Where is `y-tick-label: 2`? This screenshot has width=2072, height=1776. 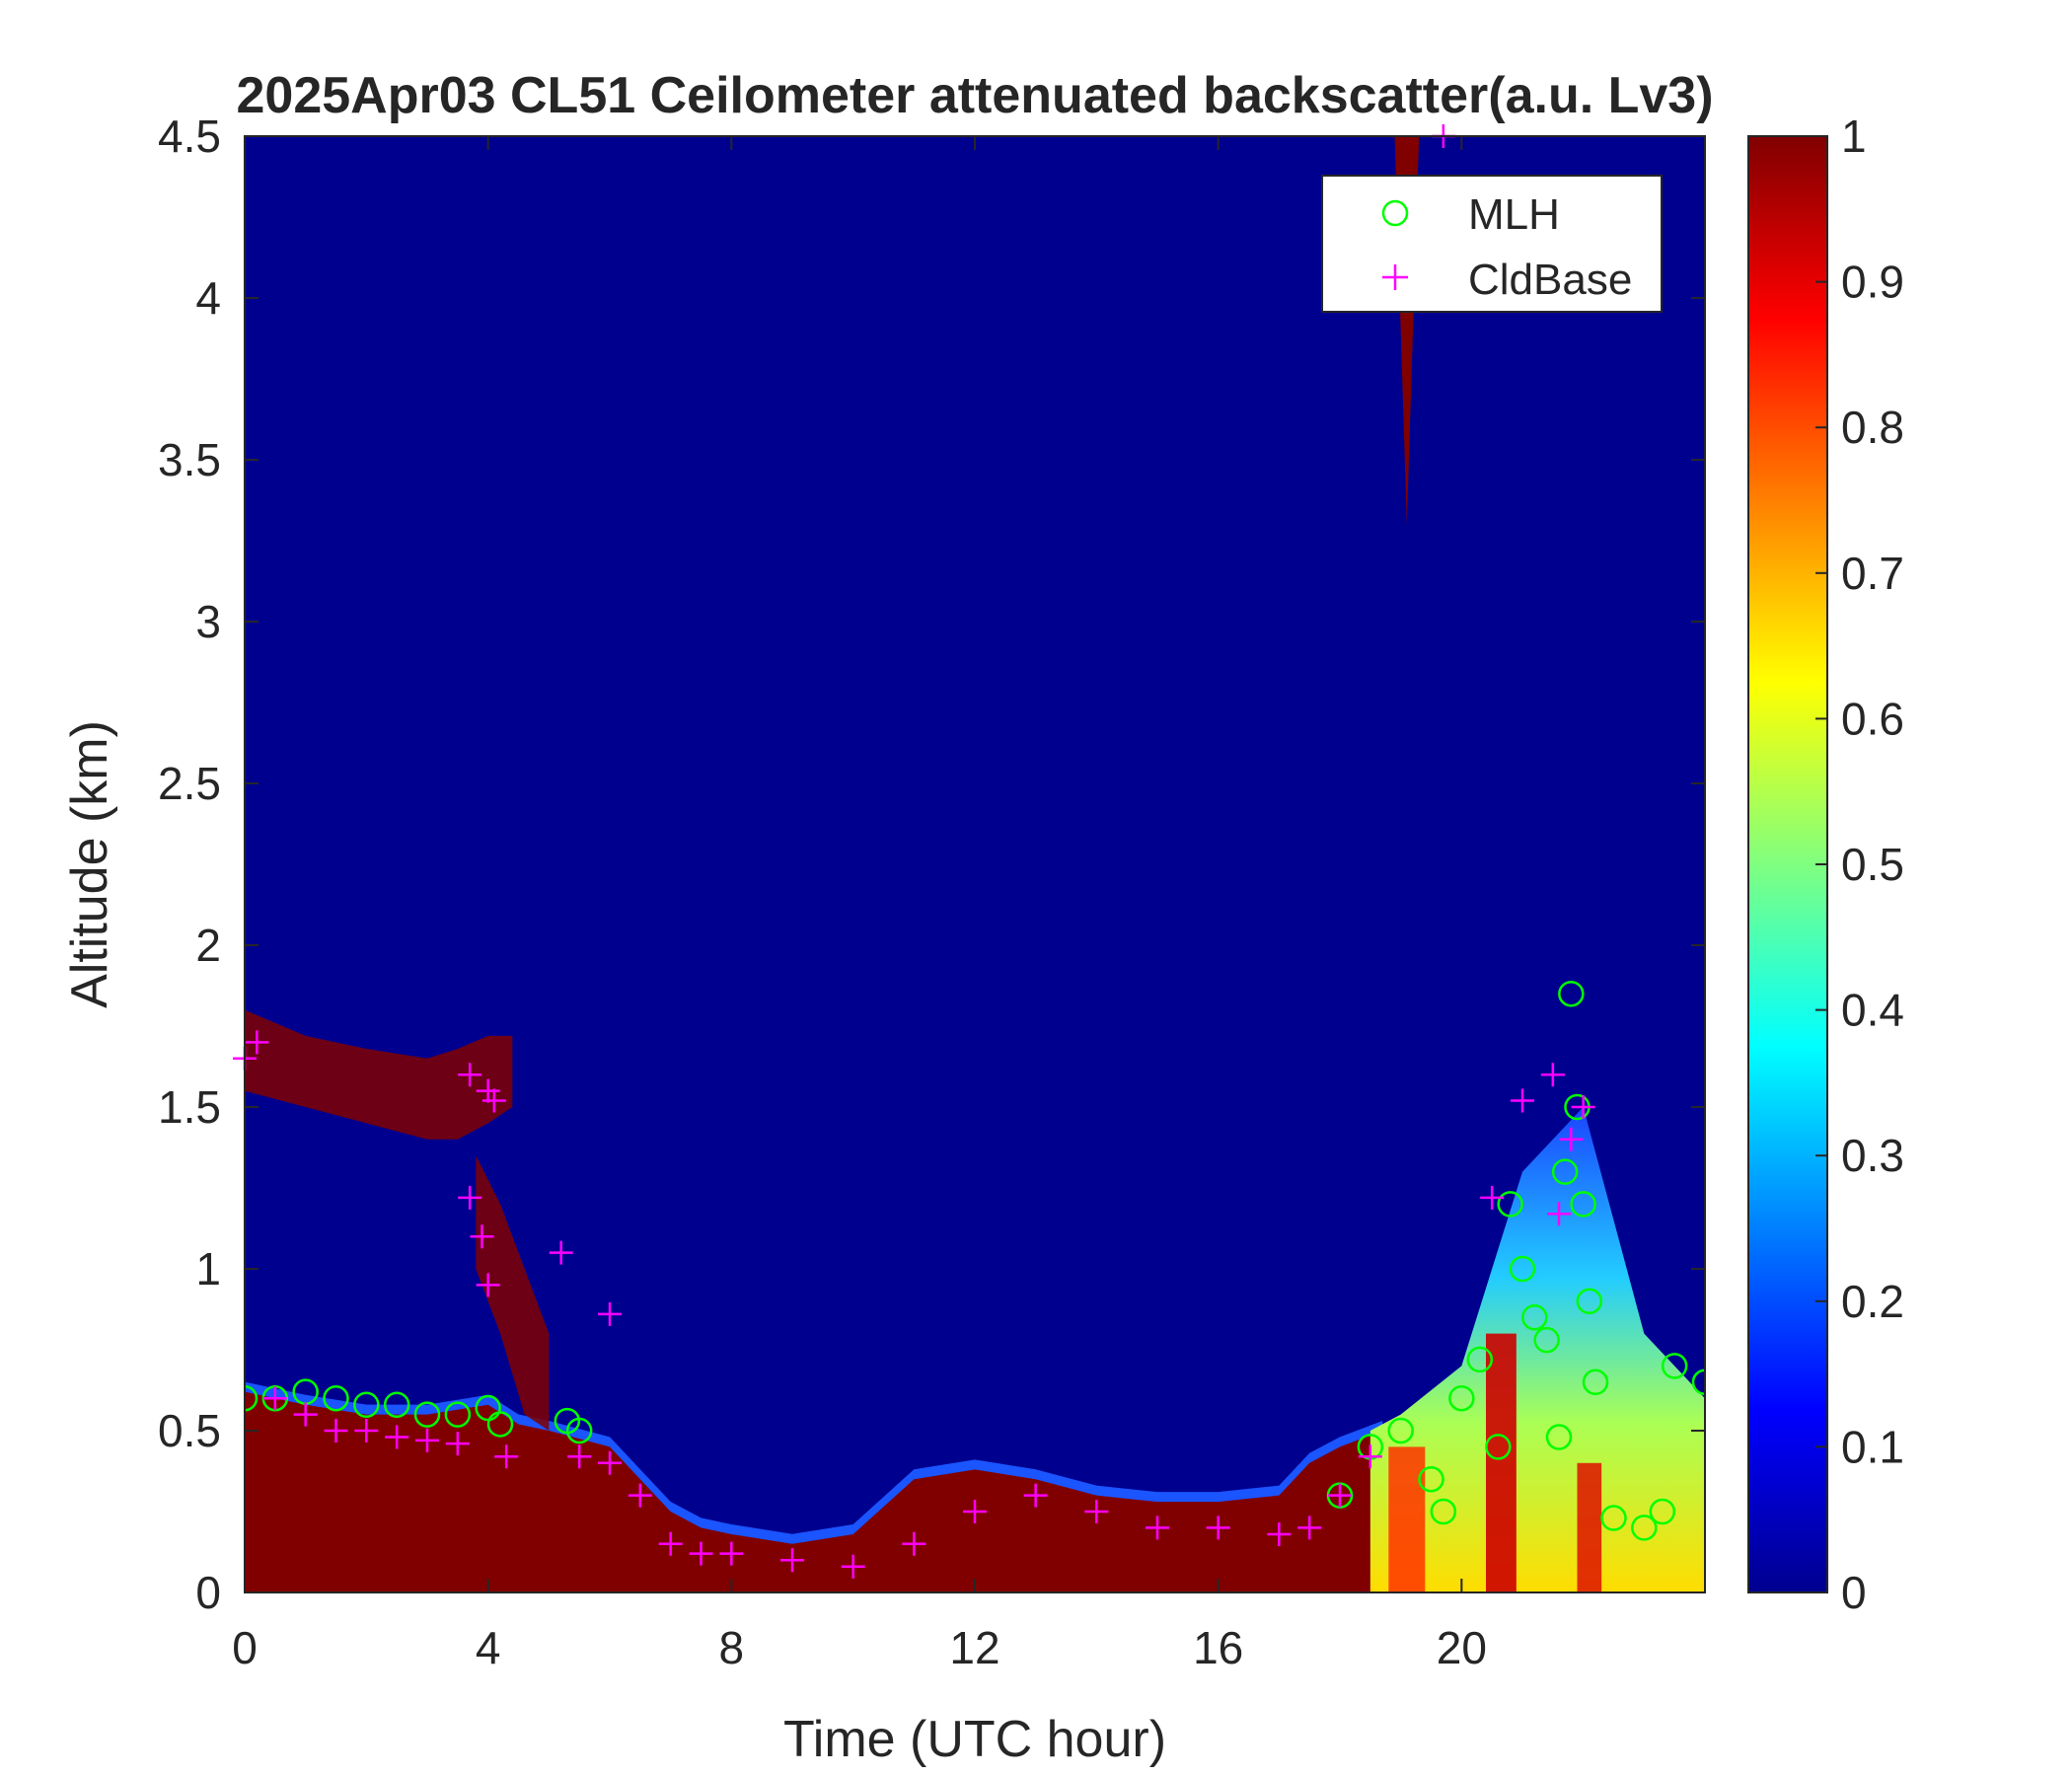 y-tick-label: 2 is located at coordinates (208, 946).